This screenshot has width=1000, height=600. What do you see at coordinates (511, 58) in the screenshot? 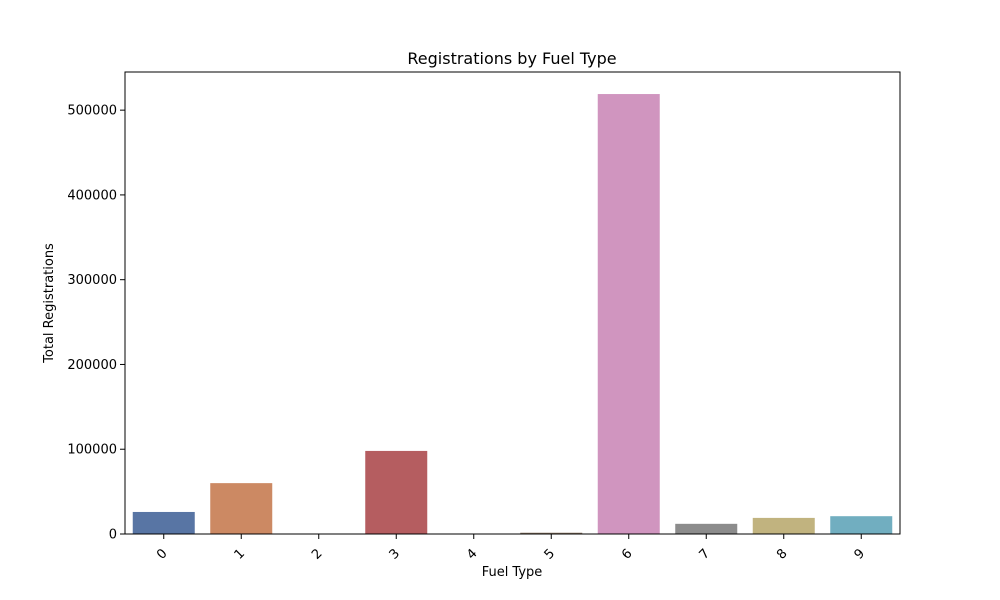
I see `chart-title: Registrations by Fuel Type` at bounding box center [511, 58].